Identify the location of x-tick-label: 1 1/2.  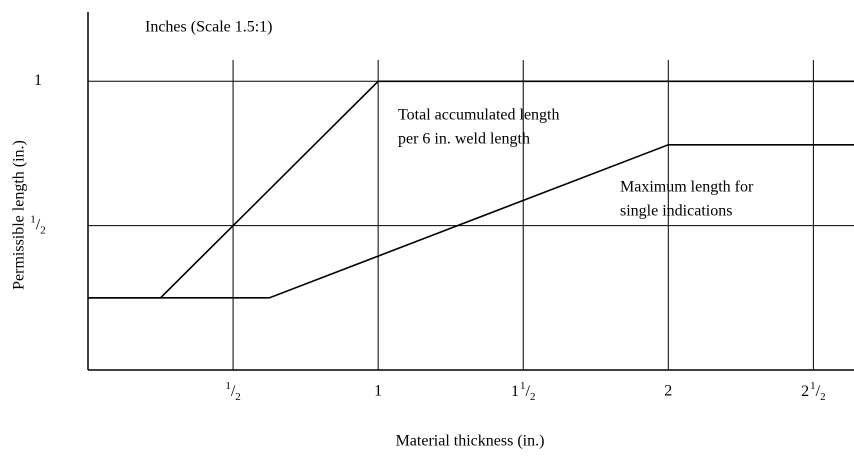
(523, 391).